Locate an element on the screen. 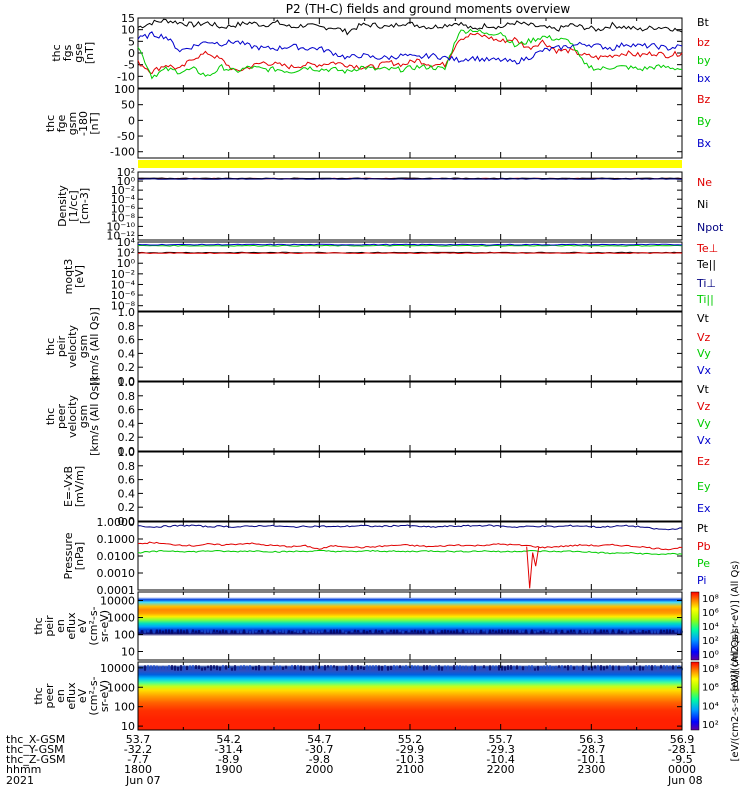 Image resolution: width=750 pixels, height=800 pixels. legend-Npot: Npot is located at coordinates (710, 227).